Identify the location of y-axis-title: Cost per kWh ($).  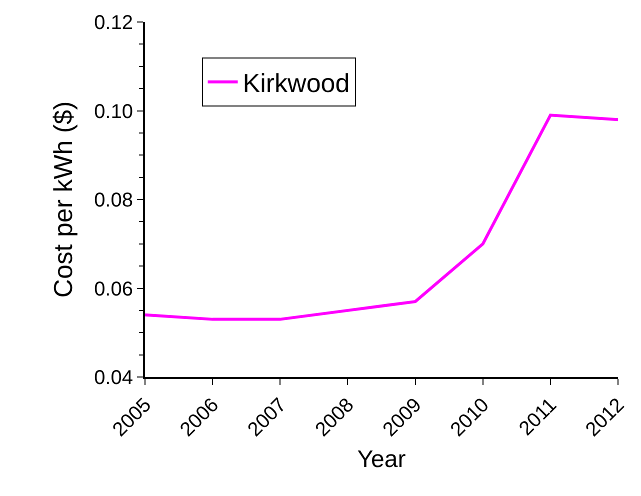
(63, 199).